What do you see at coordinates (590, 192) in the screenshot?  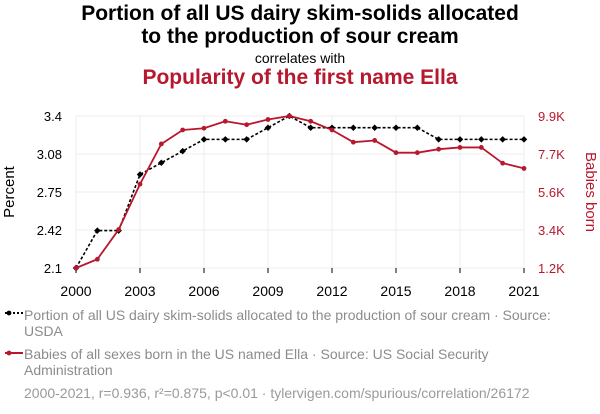 I see `y-axis-title-right: Babies born` at bounding box center [590, 192].